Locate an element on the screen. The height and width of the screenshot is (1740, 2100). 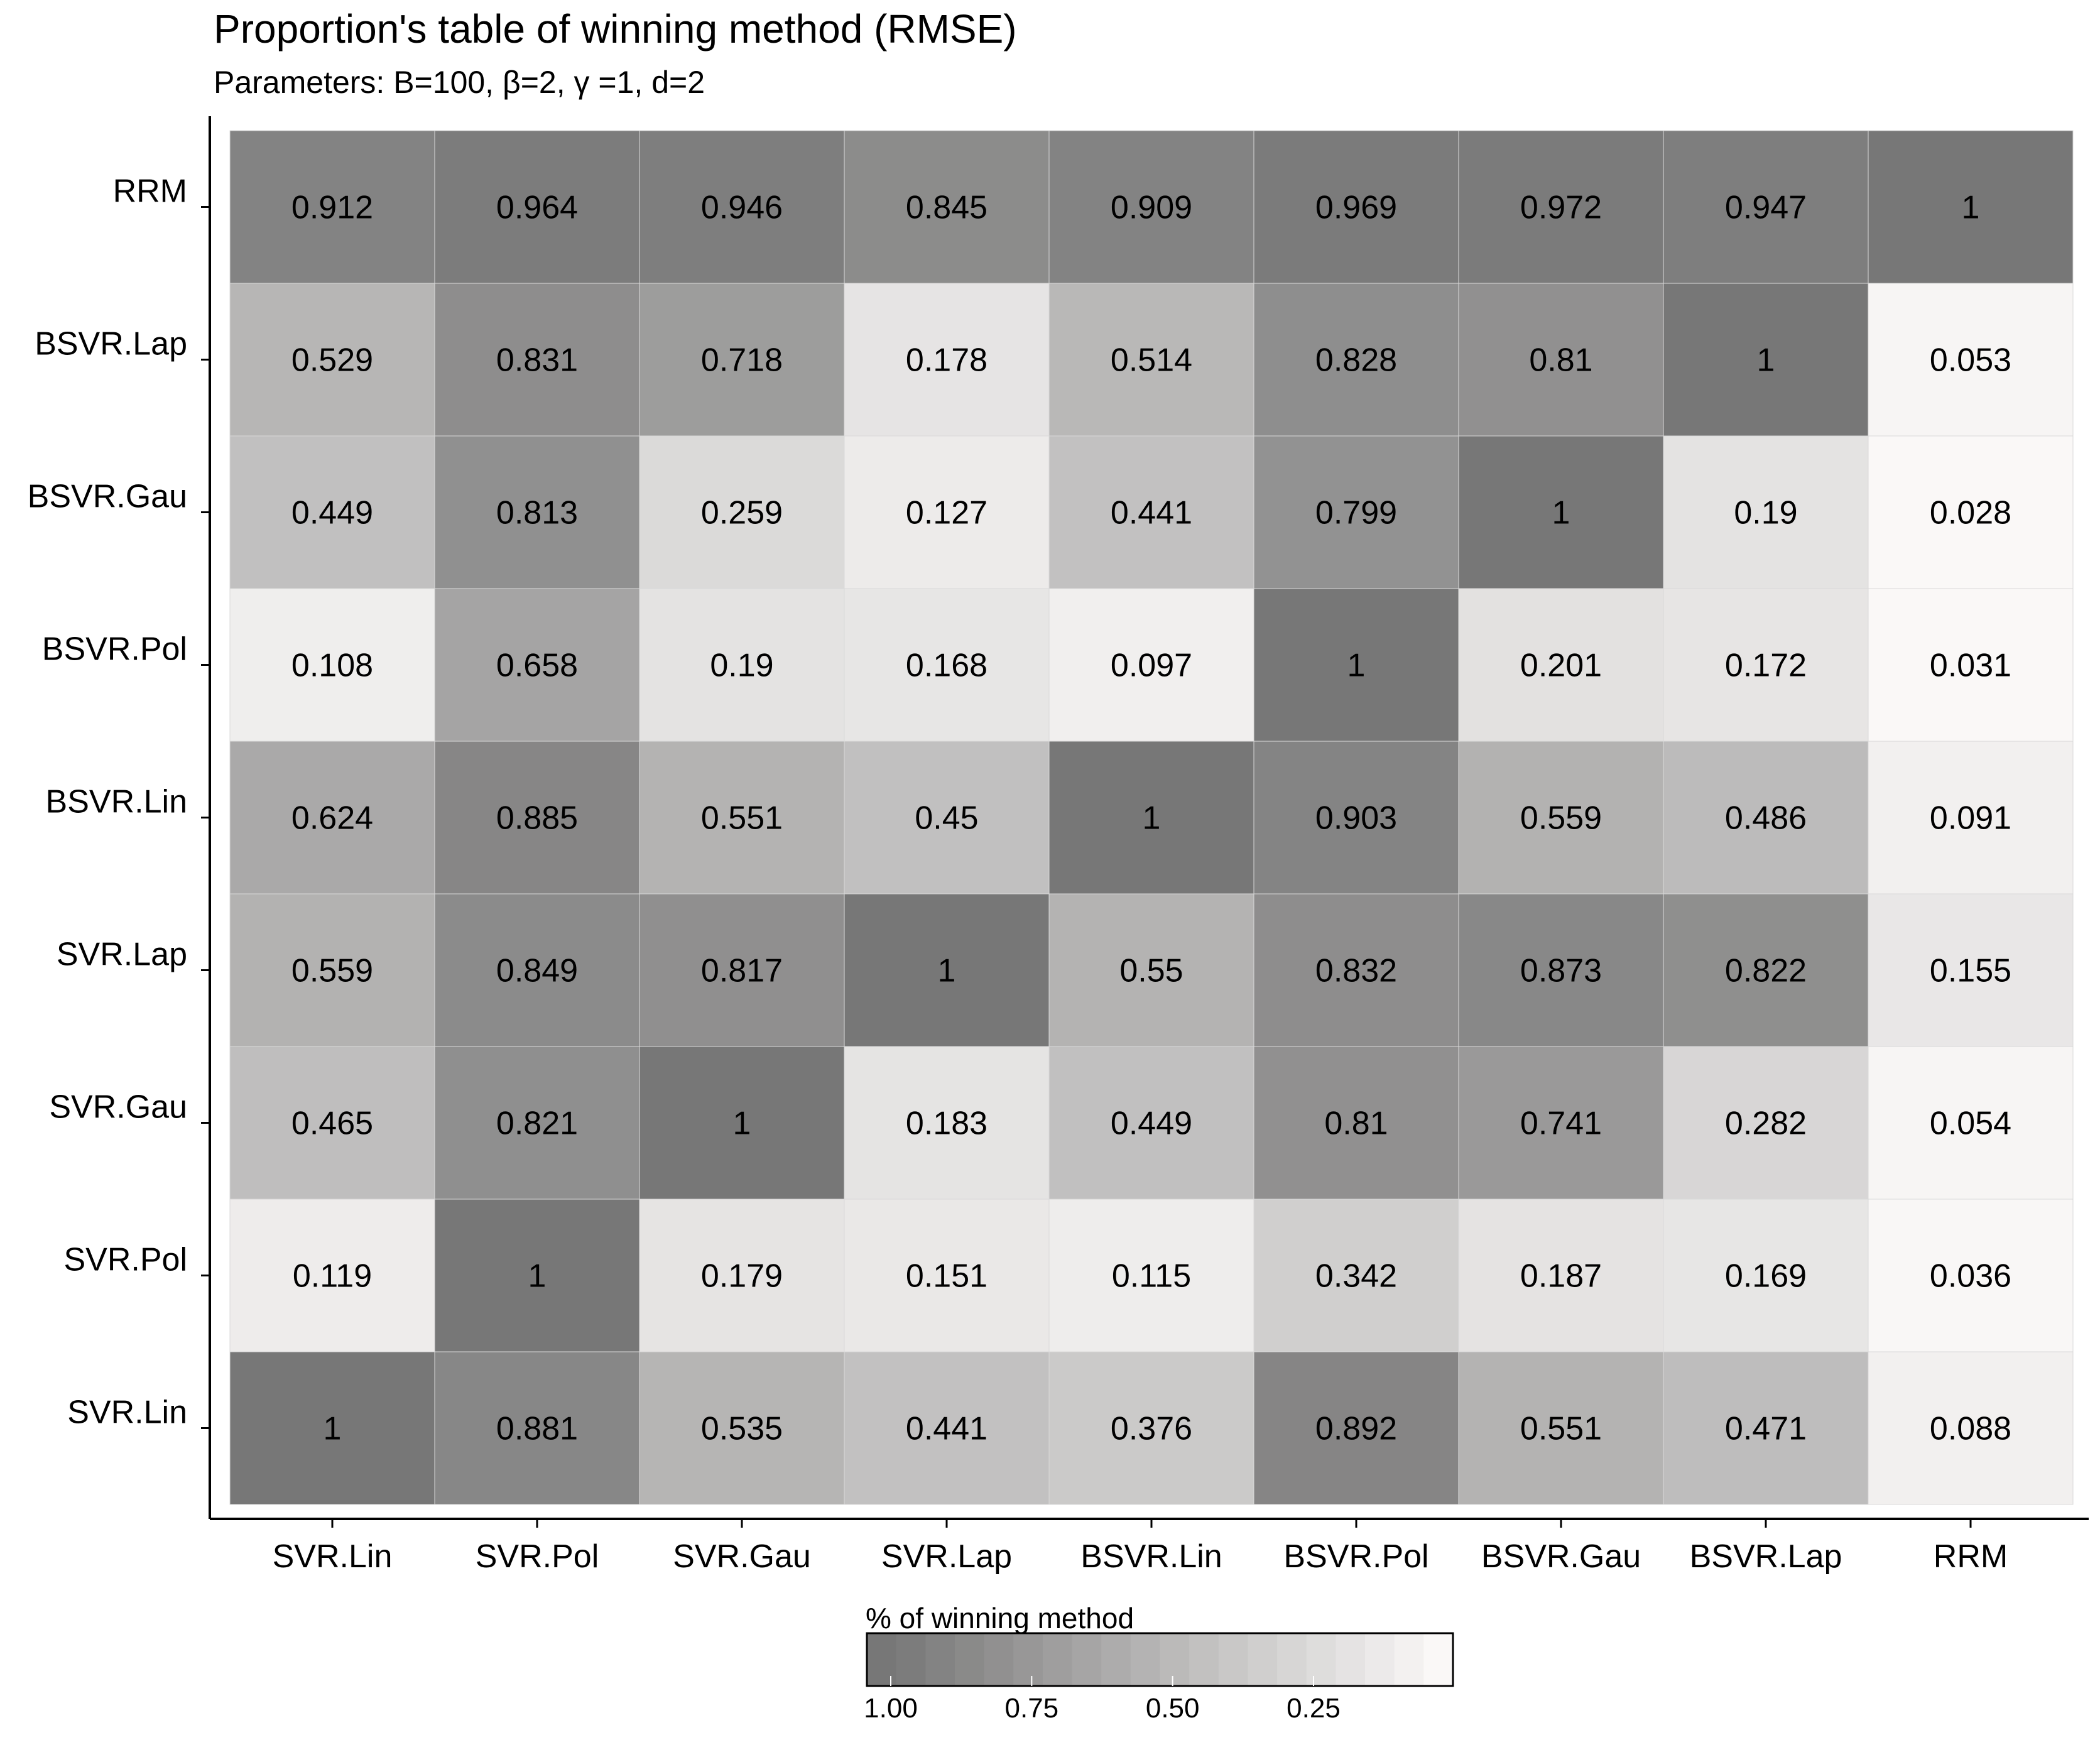
cell-value-label: 0.201 is located at coordinates (1561, 666).